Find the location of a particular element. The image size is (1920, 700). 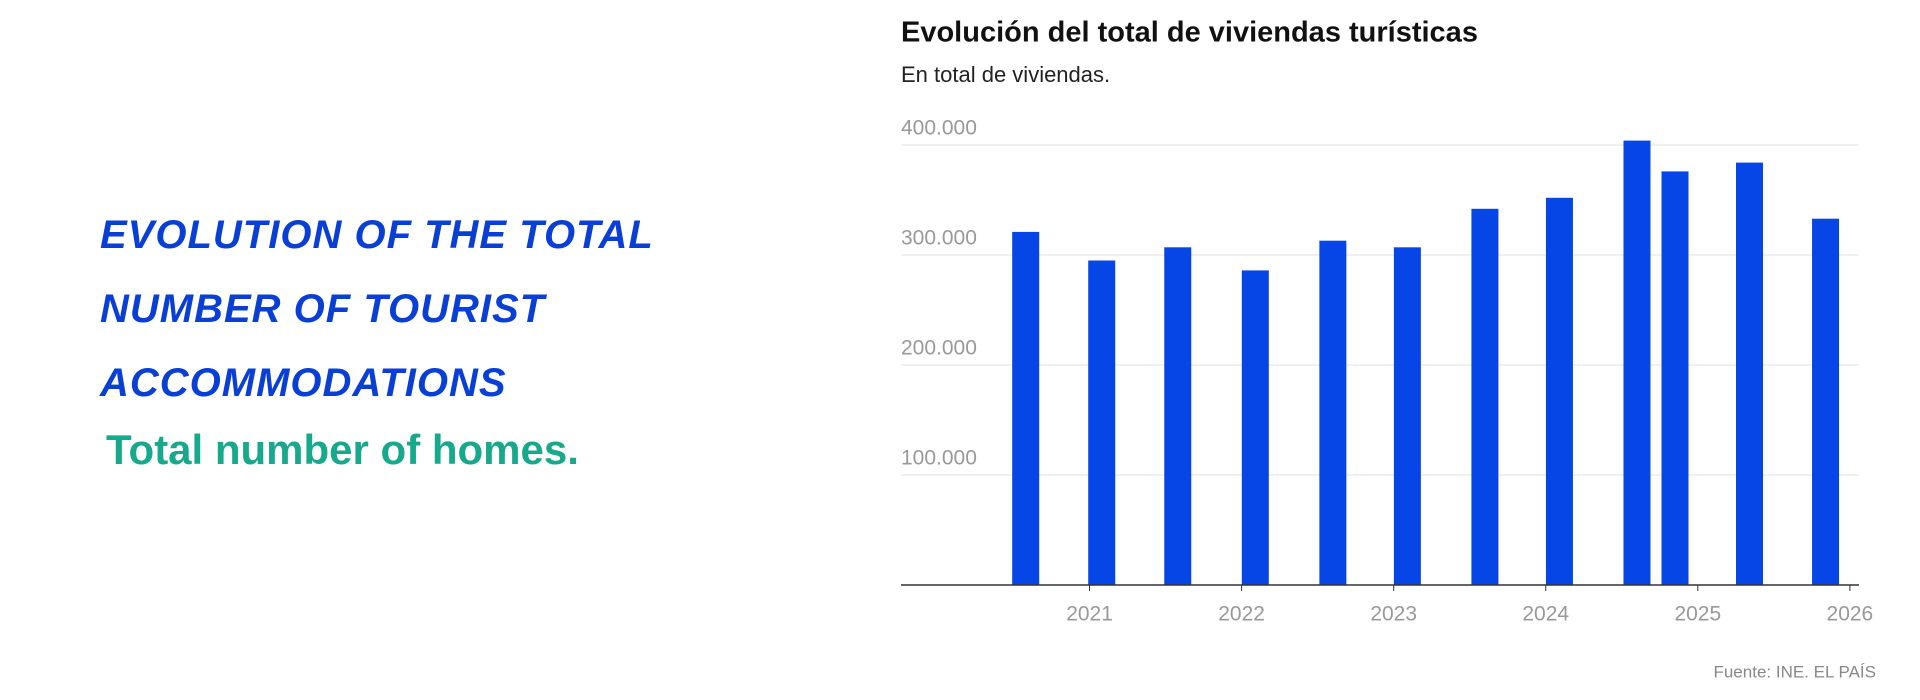

y-tick-label: 200.000 is located at coordinates (939, 348).